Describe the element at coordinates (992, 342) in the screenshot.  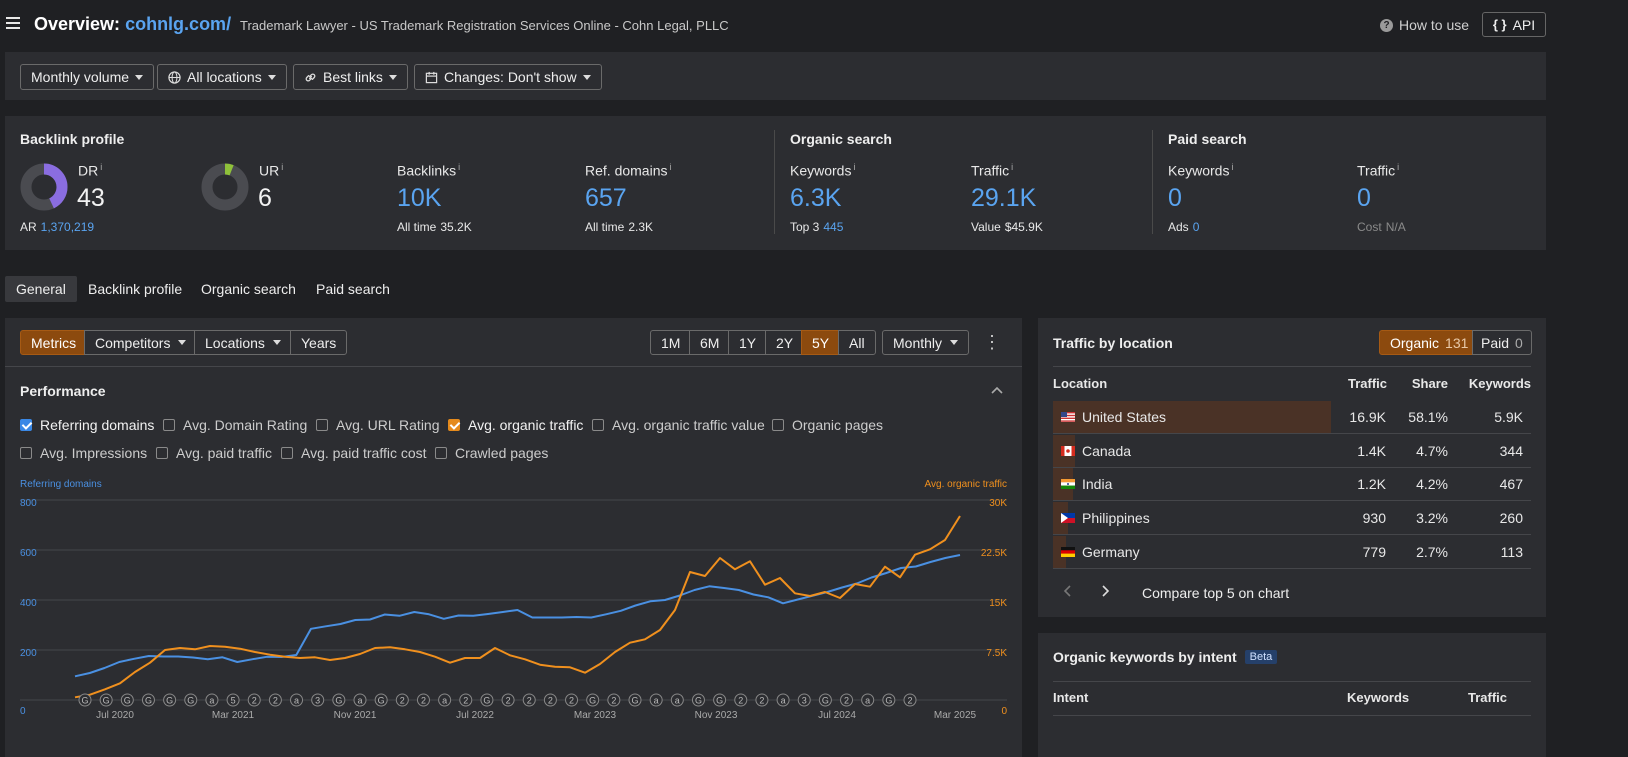
I see `more-options-icon: ⋮` at that location.